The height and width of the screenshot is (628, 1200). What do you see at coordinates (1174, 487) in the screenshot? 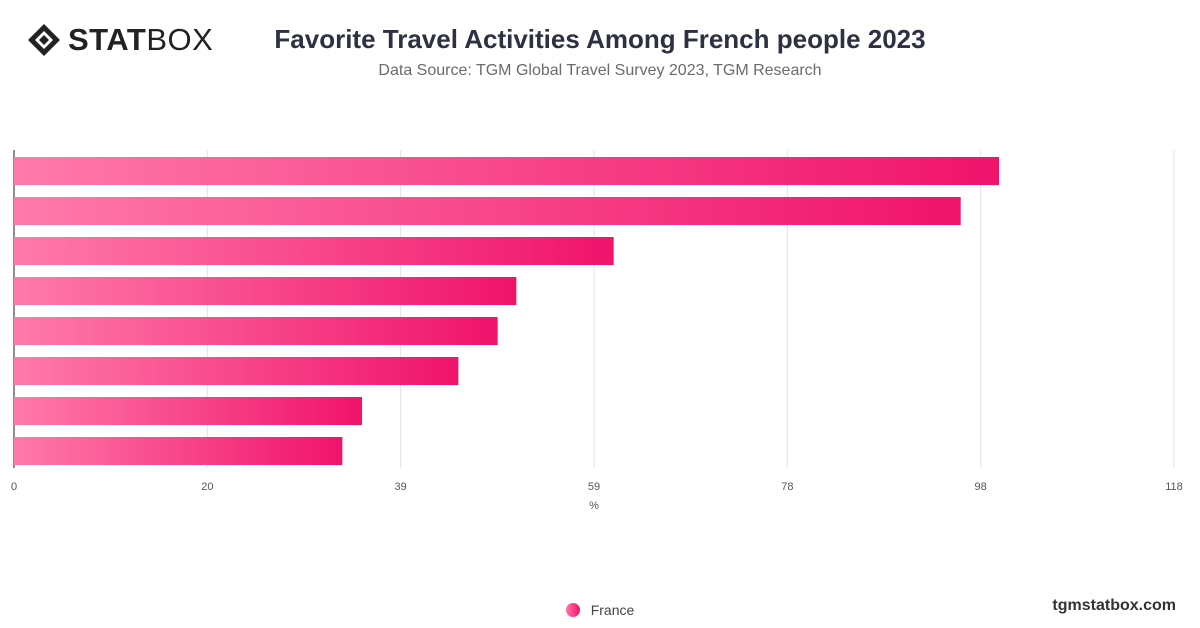
I see `x-tick-label: 118` at bounding box center [1174, 487].